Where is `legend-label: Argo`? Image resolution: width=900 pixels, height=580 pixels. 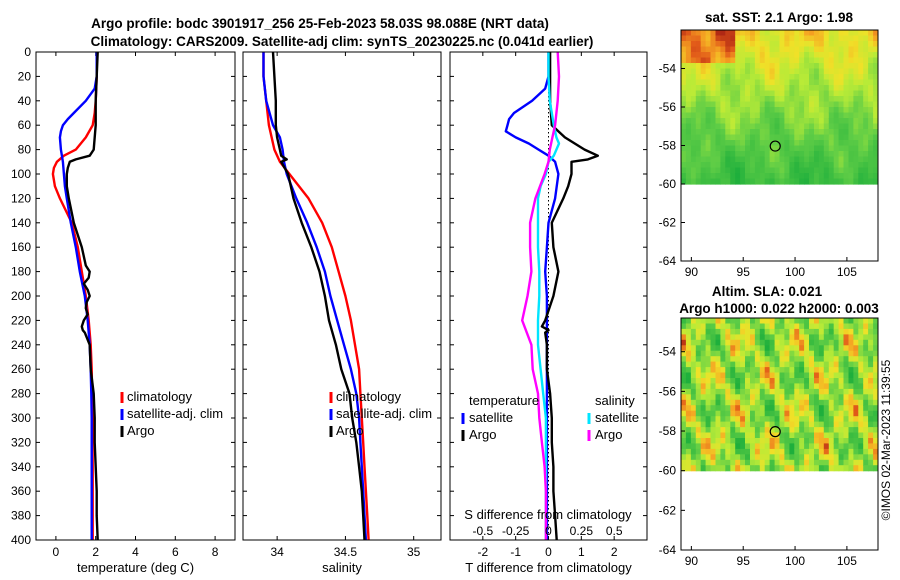
legend-label: Argo is located at coordinates (608, 434).